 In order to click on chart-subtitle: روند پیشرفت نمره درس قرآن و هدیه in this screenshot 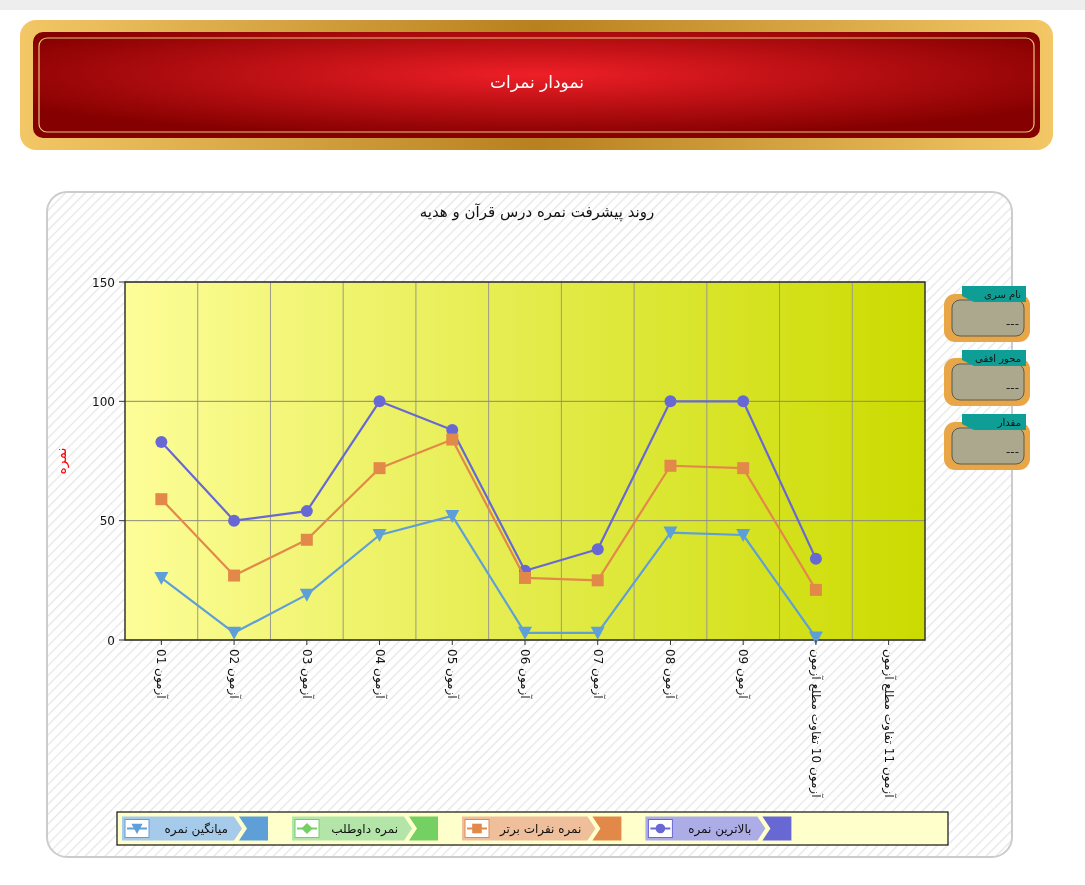, I will do `click(537, 212)`.